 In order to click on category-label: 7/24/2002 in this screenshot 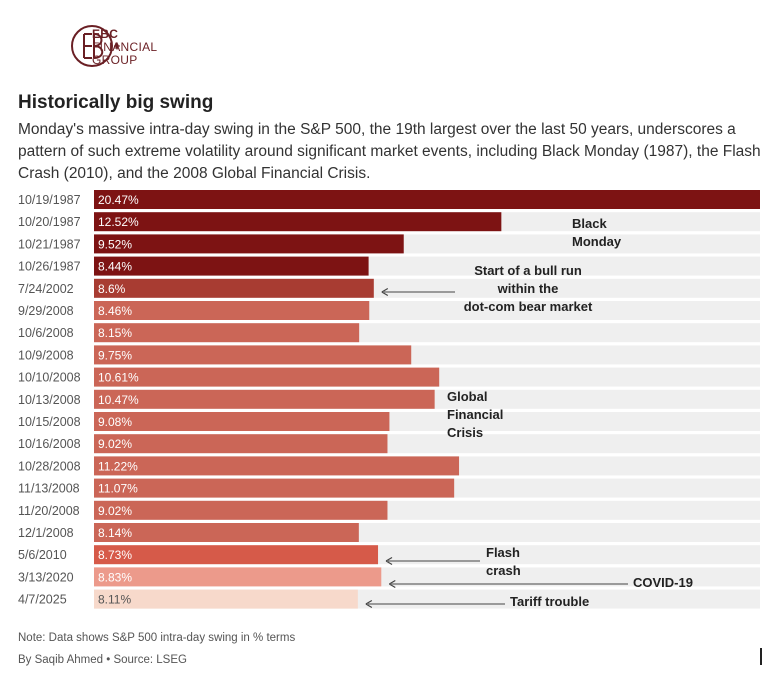, I will do `click(46, 289)`.